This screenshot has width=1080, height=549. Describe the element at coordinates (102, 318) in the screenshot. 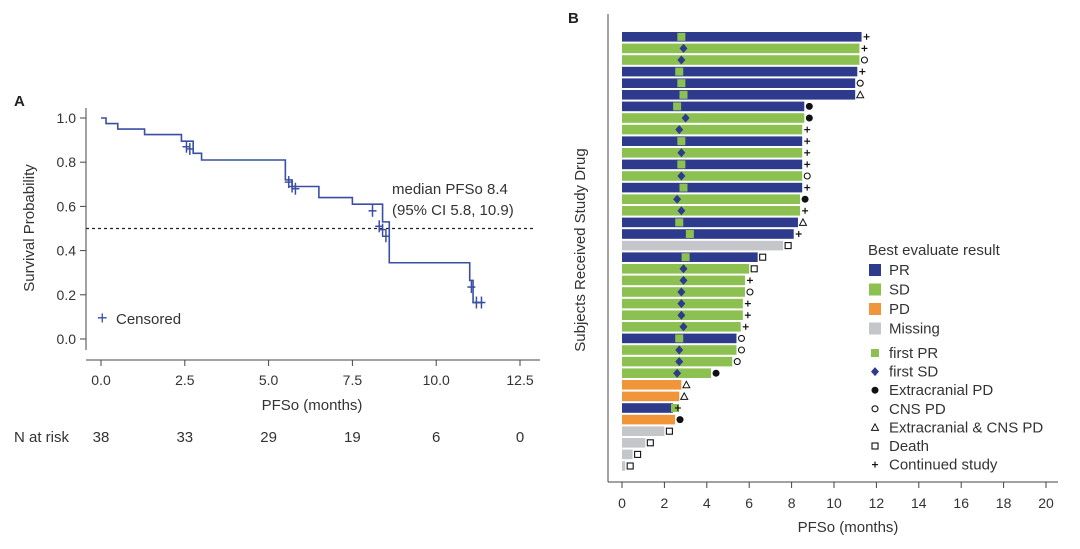

I see `censored-legend-symbol: +` at that location.